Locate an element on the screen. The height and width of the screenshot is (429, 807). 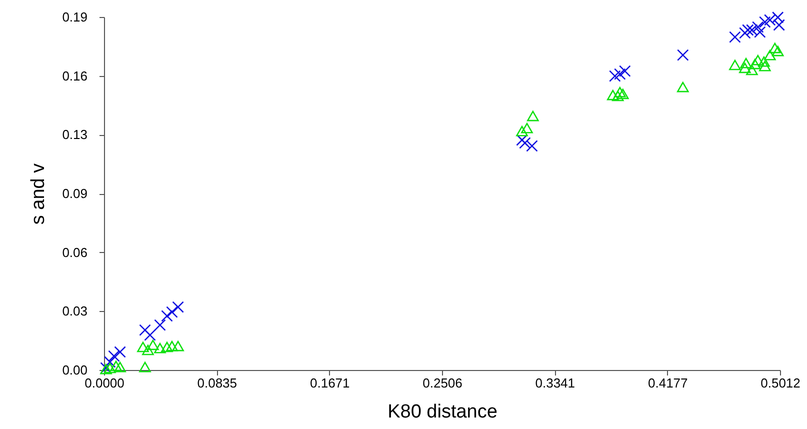
x-tick-label: 0.4177 is located at coordinates (668, 383).